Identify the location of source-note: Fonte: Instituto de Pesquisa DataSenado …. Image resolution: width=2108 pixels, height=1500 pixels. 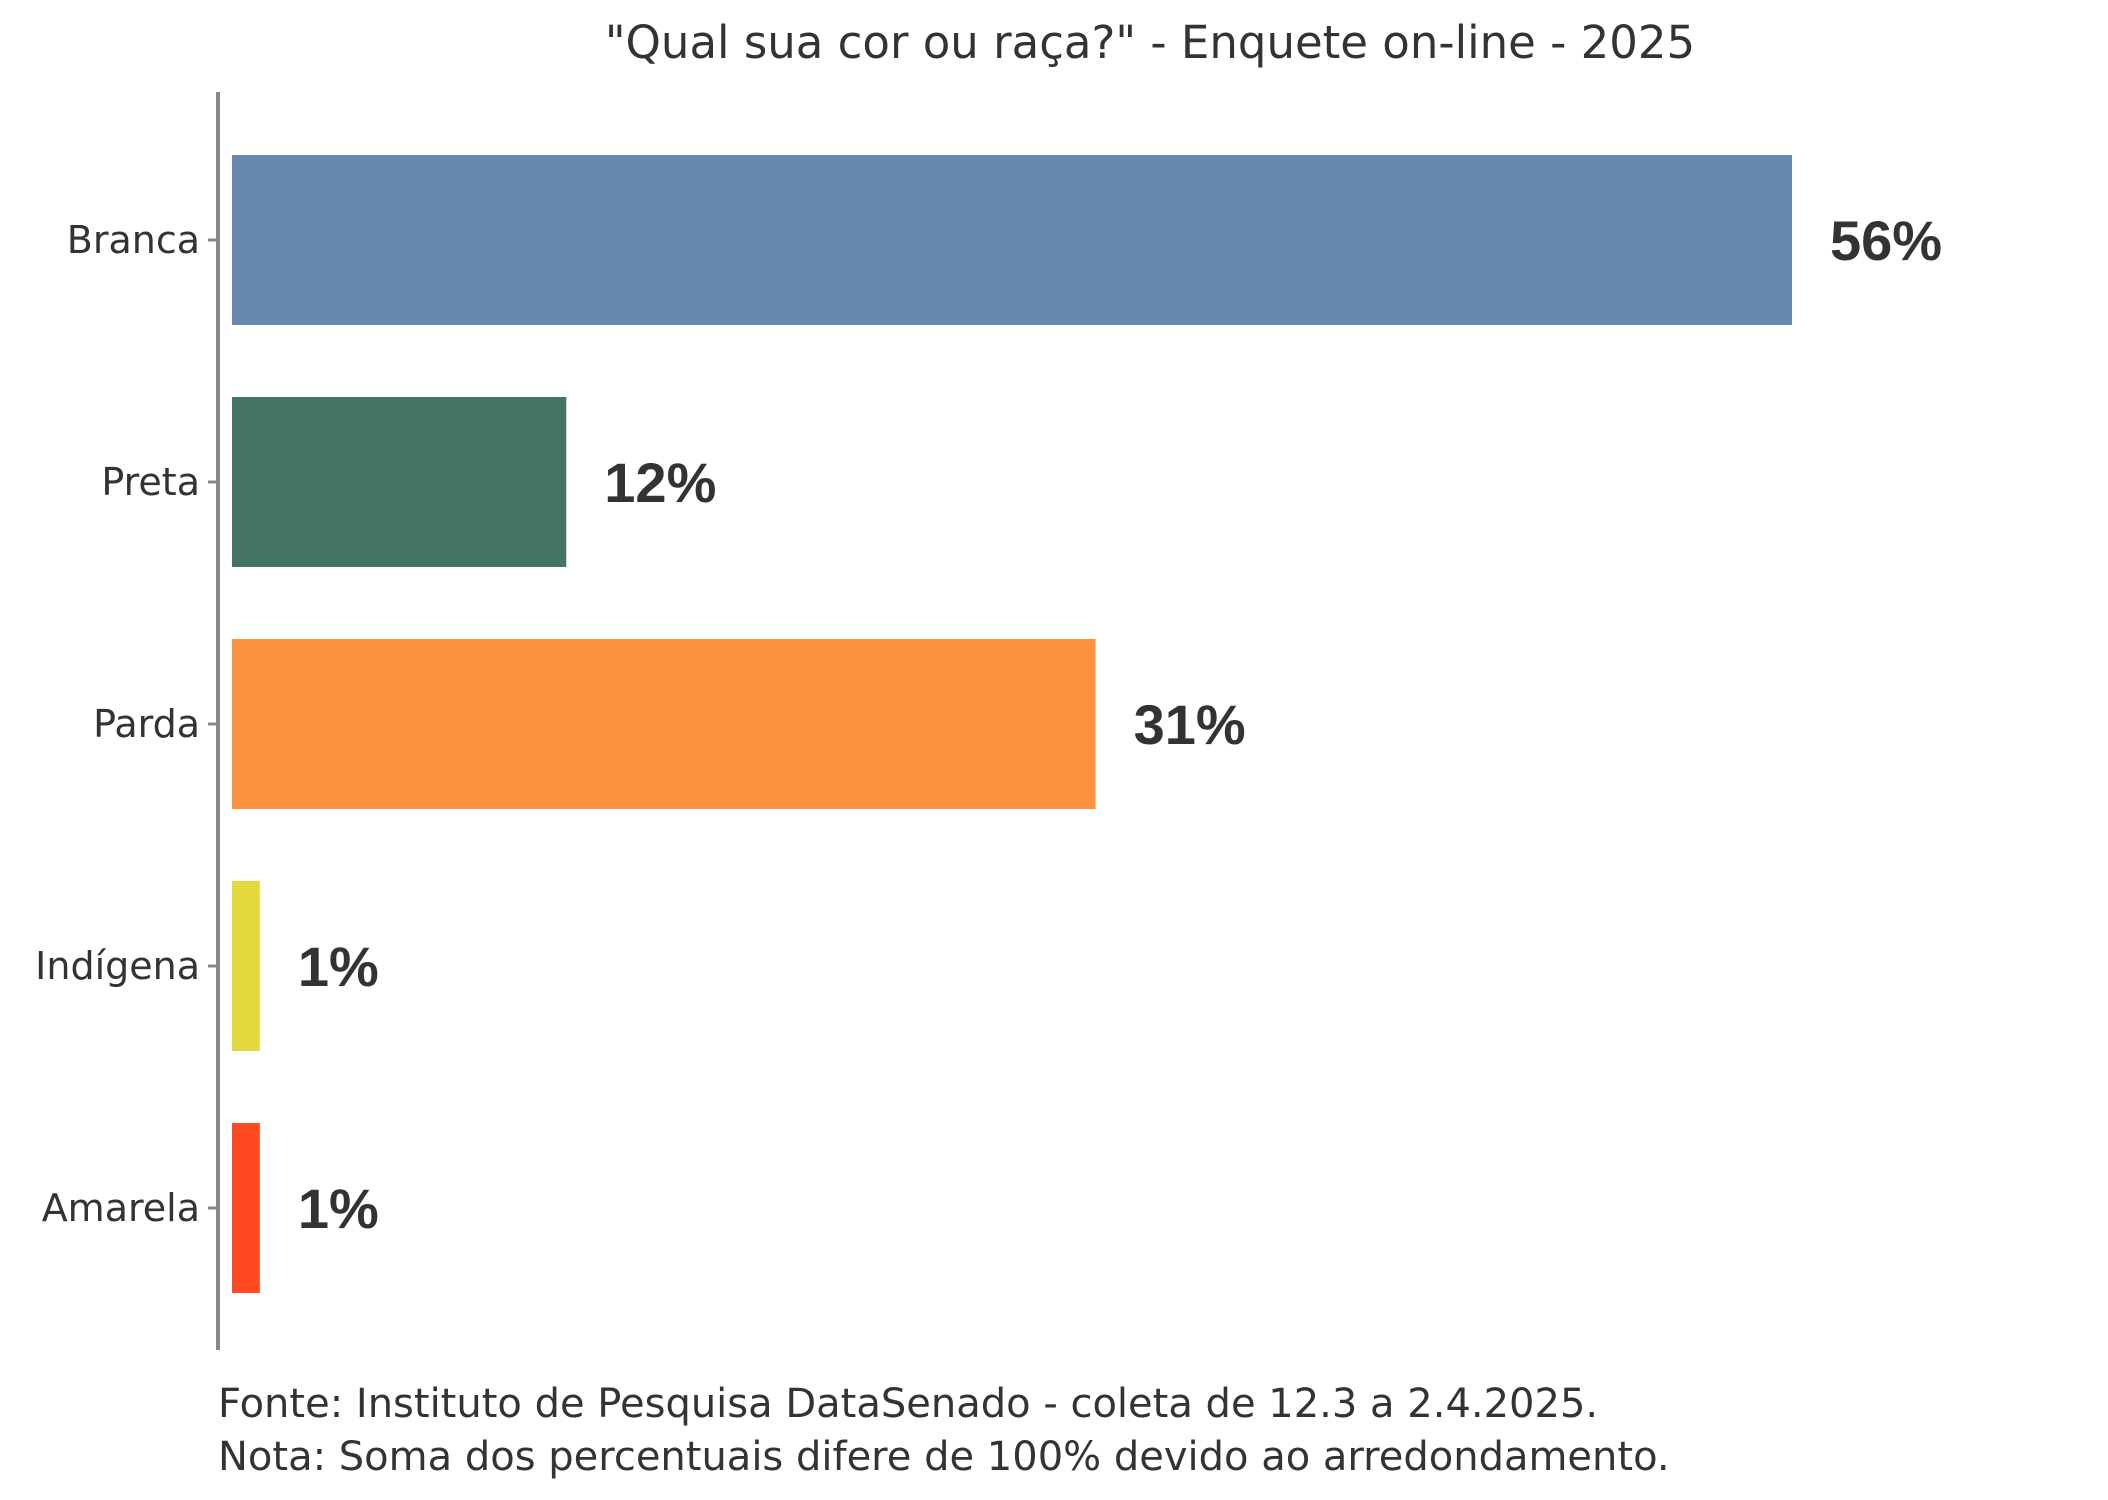
(908, 1404).